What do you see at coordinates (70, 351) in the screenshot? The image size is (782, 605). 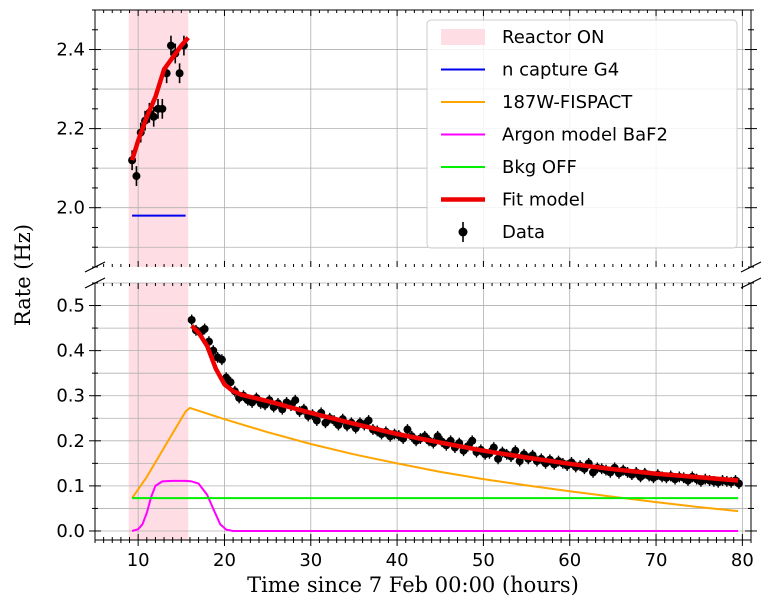 I see `y-tick-label-bottom: 0.4` at bounding box center [70, 351].